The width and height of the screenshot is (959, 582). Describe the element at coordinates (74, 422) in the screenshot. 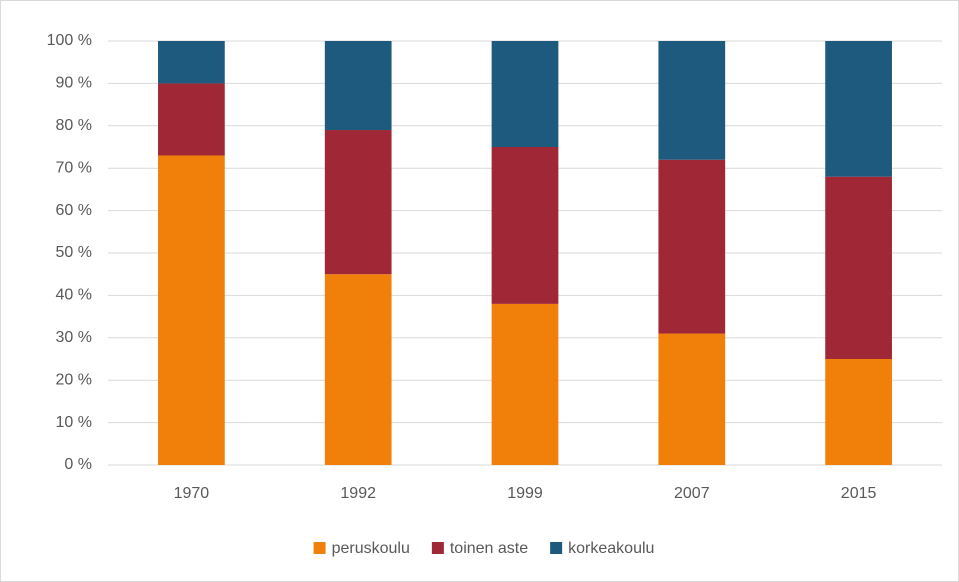

I see `y-tick-label: 10 %` at that location.